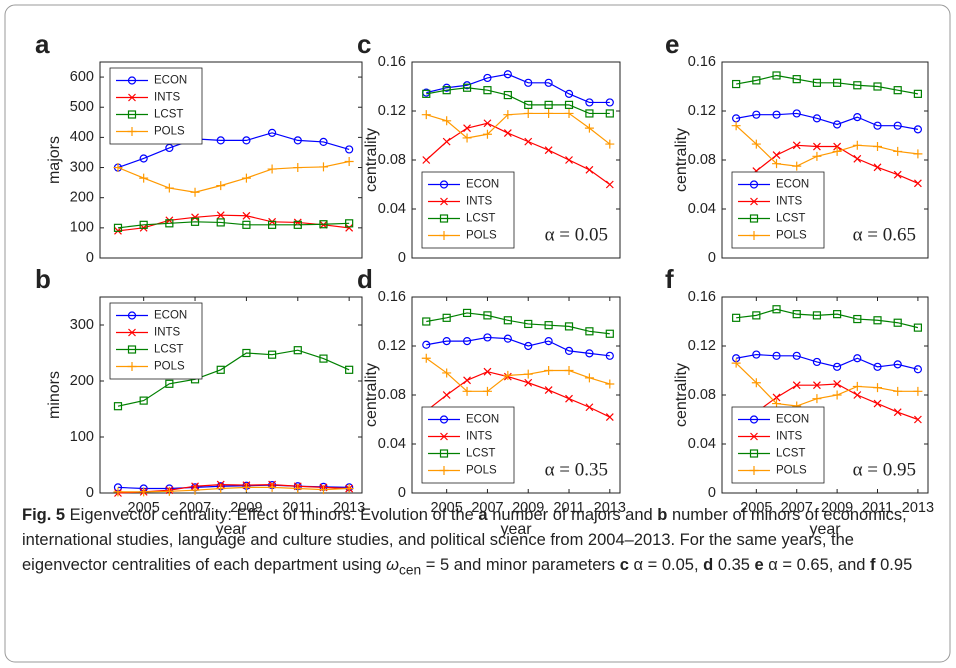 This screenshot has height=668, width=956. I want to click on y-tick-label: 0.04, so click(392, 209).